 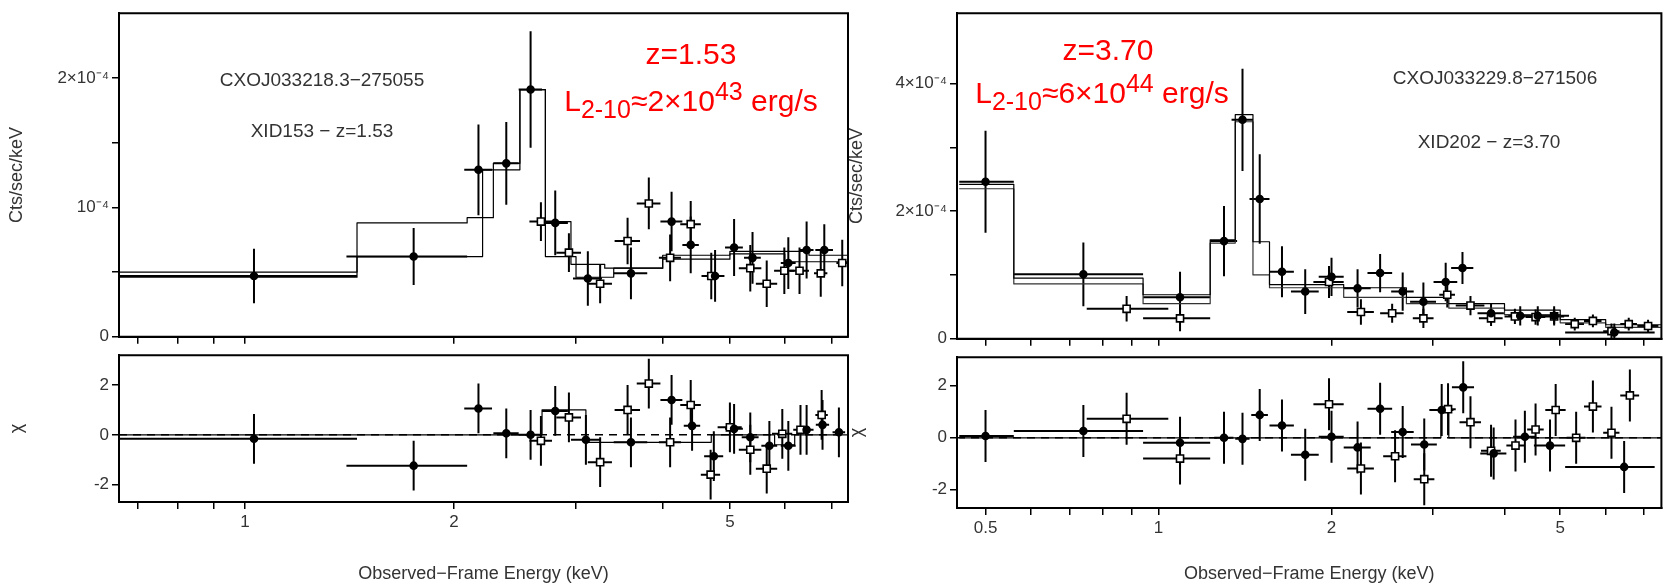 I want to click on annotation: z=3.70, so click(x=1108, y=49).